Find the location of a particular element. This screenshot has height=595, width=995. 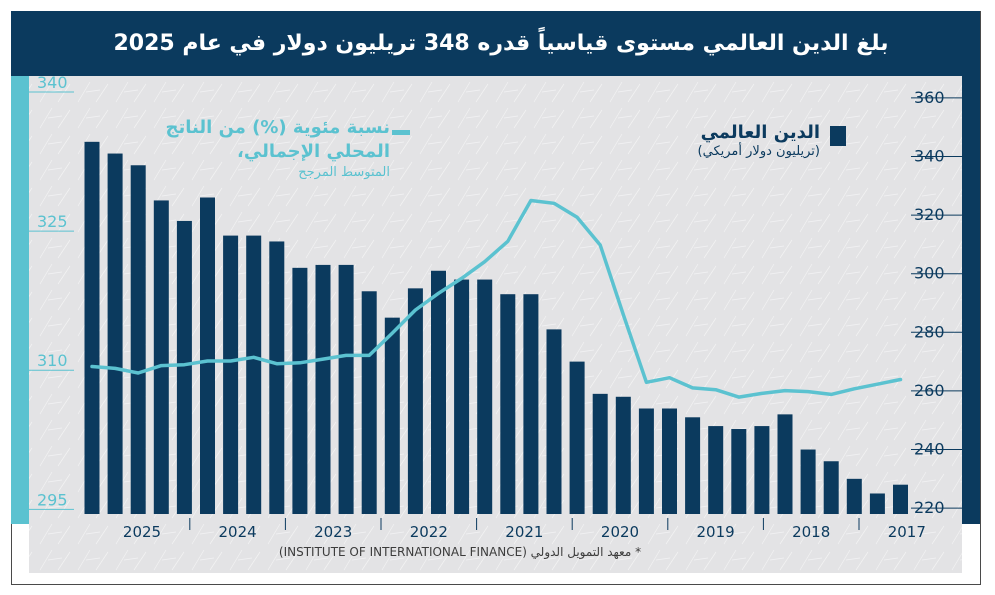

legend-gdp-swatch is located at coordinates (401, 132).